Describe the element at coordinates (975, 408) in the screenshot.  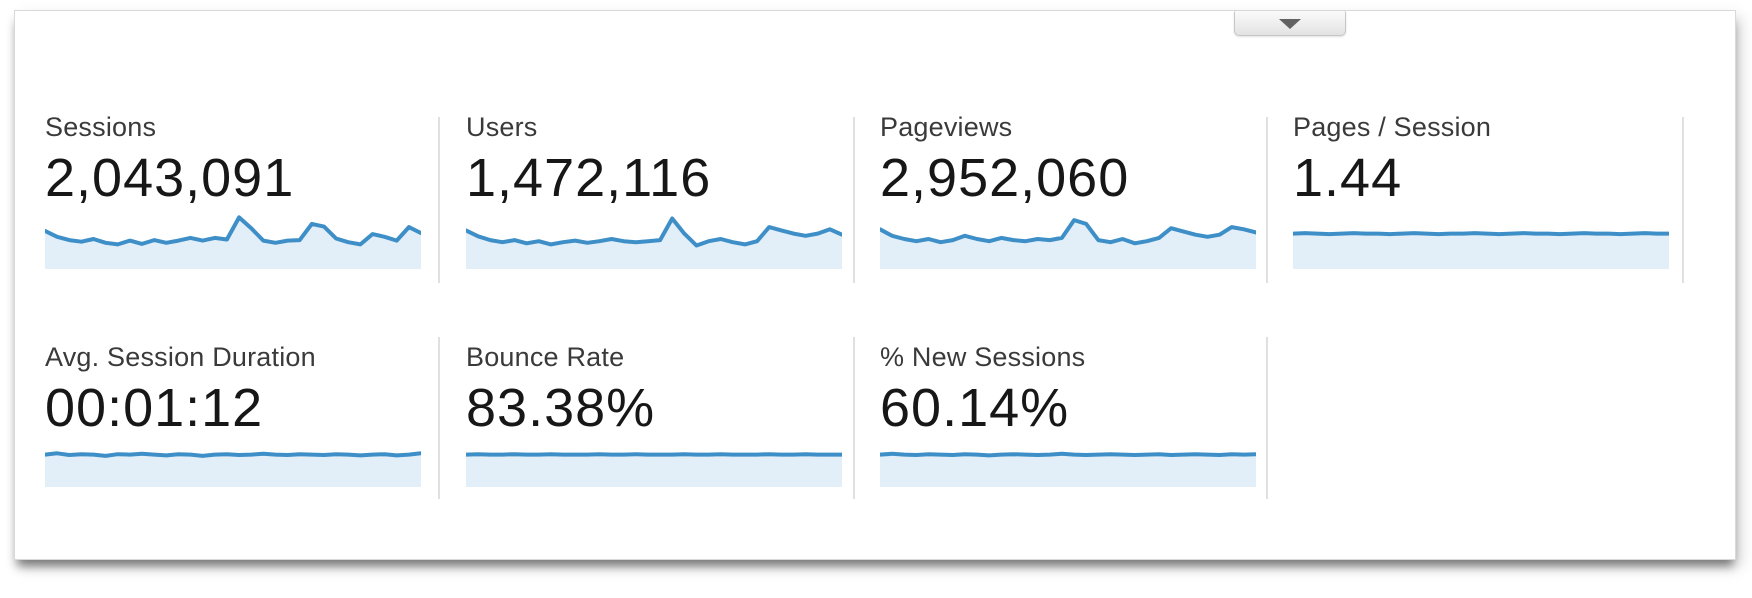
I see `metric-value: 60.14%` at that location.